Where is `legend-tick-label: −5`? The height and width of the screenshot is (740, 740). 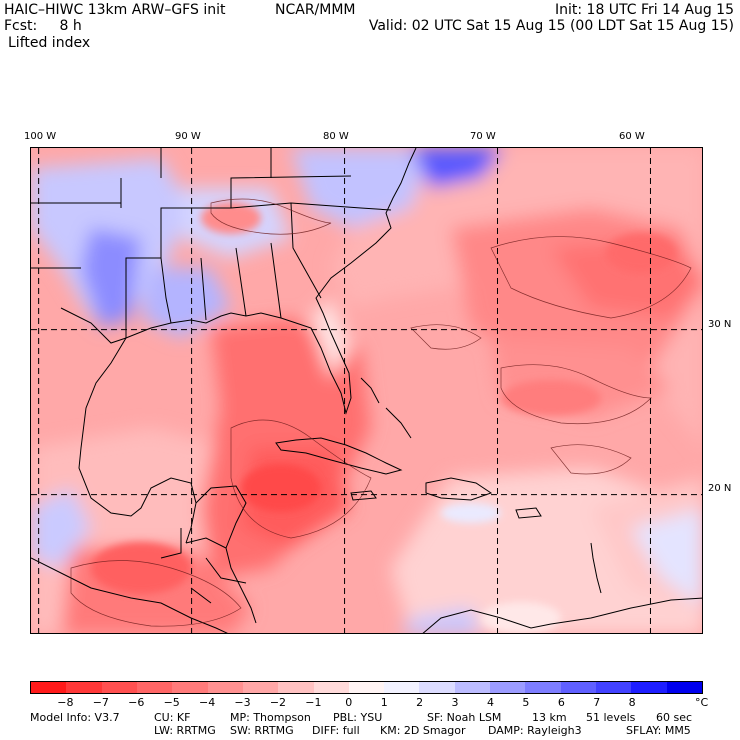 legend-tick-label: −5 is located at coordinates (171, 702).